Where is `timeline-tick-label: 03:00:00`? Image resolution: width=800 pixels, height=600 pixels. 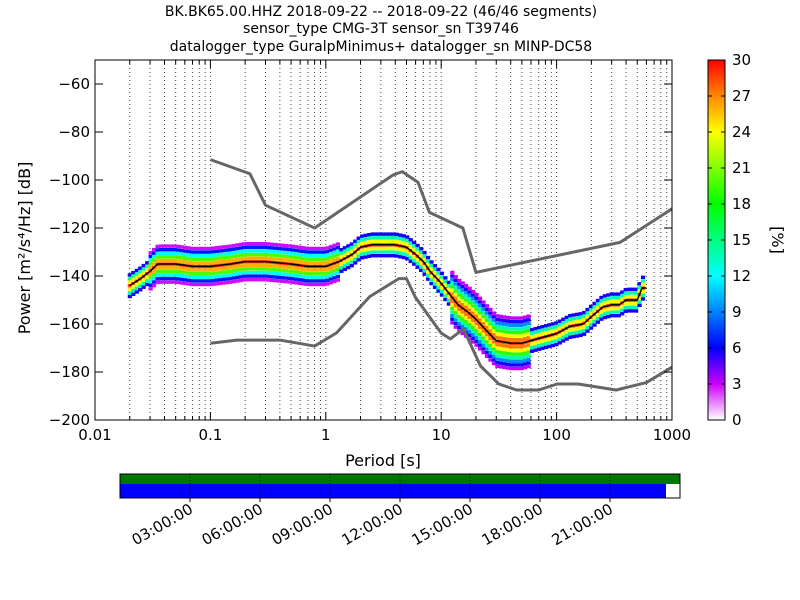
timeline-tick-label: 03:00:00 is located at coordinates (162, 524).